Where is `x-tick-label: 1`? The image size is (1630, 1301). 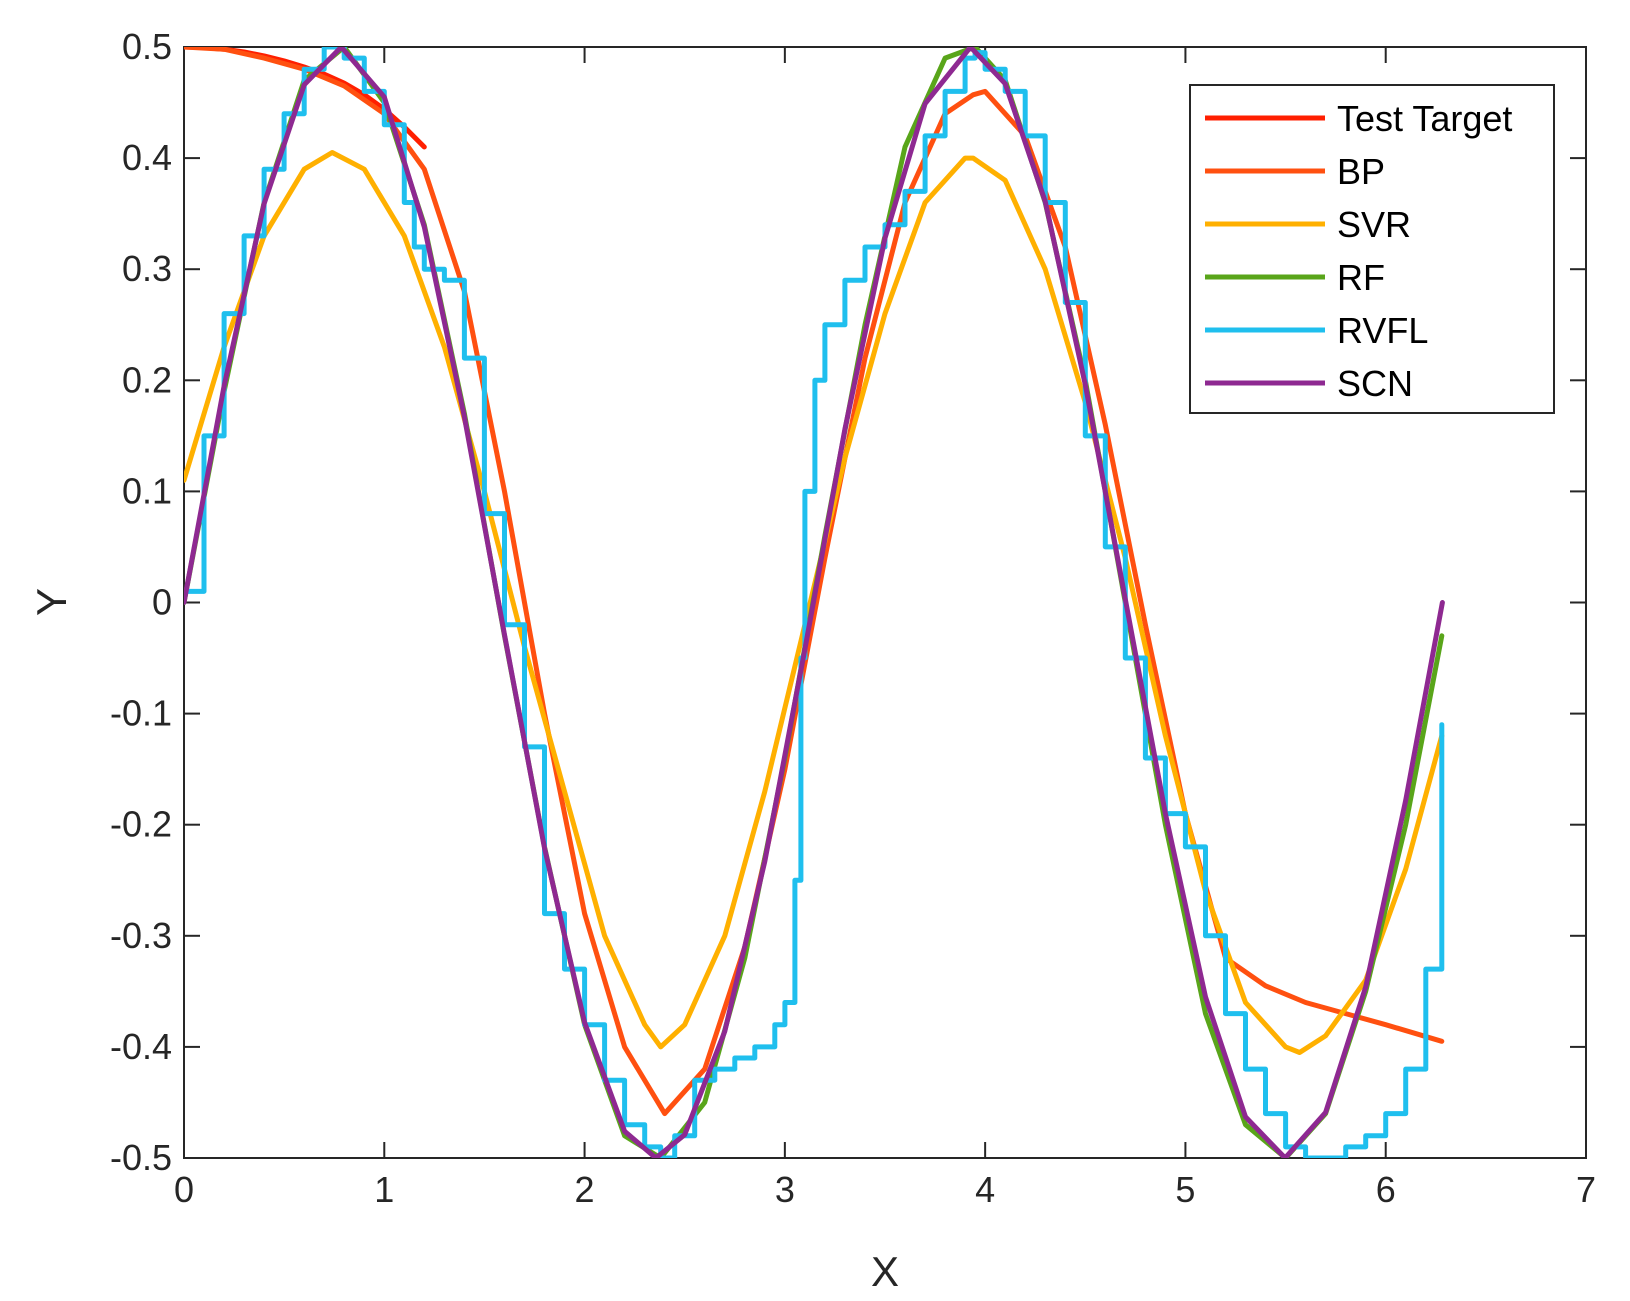
x-tick-label: 1 is located at coordinates (384, 1189).